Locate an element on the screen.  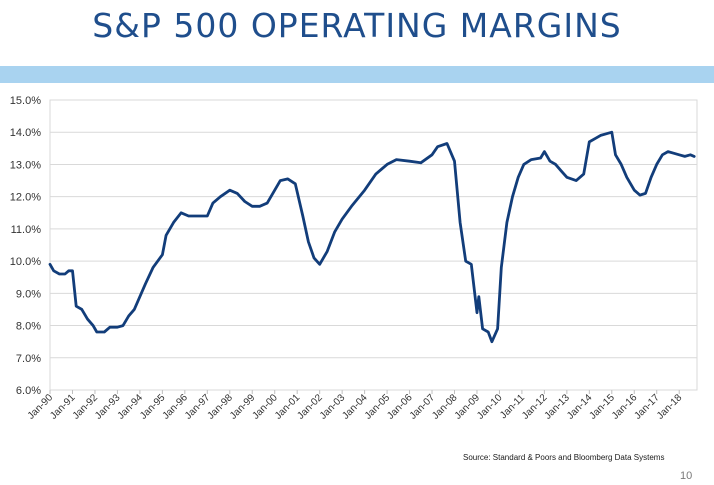
x-tick-label: Jan-18 is located at coordinates (670, 407).